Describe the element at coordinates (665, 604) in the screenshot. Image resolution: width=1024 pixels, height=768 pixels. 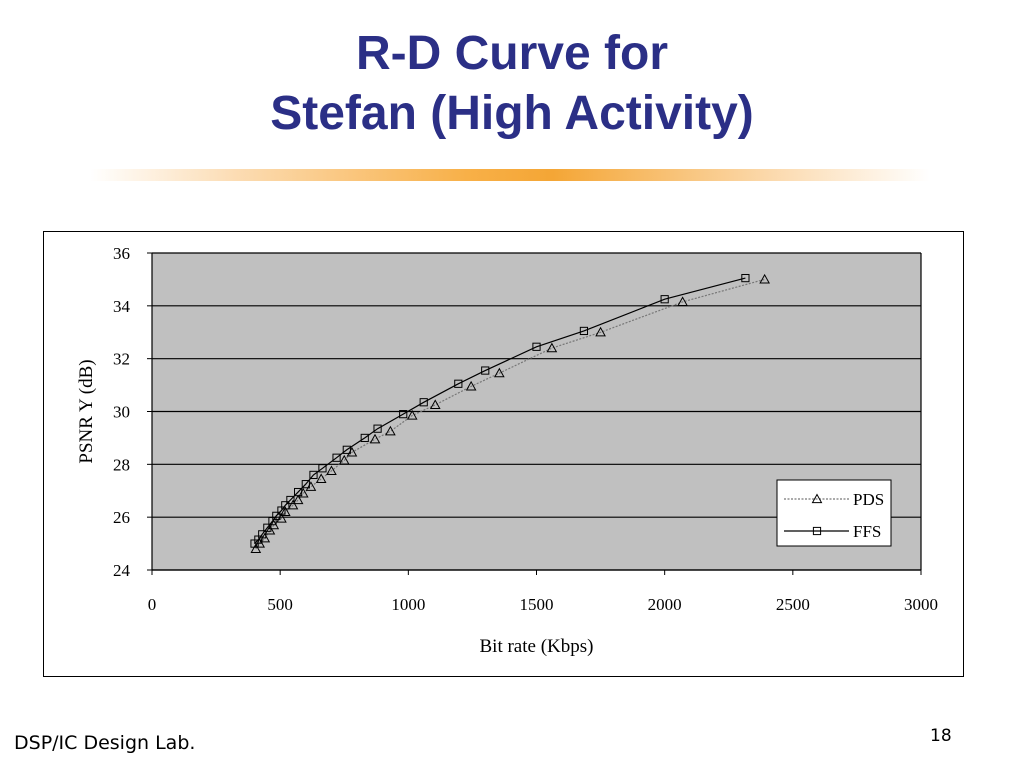
I see `x-tick-label: 2000` at that location.